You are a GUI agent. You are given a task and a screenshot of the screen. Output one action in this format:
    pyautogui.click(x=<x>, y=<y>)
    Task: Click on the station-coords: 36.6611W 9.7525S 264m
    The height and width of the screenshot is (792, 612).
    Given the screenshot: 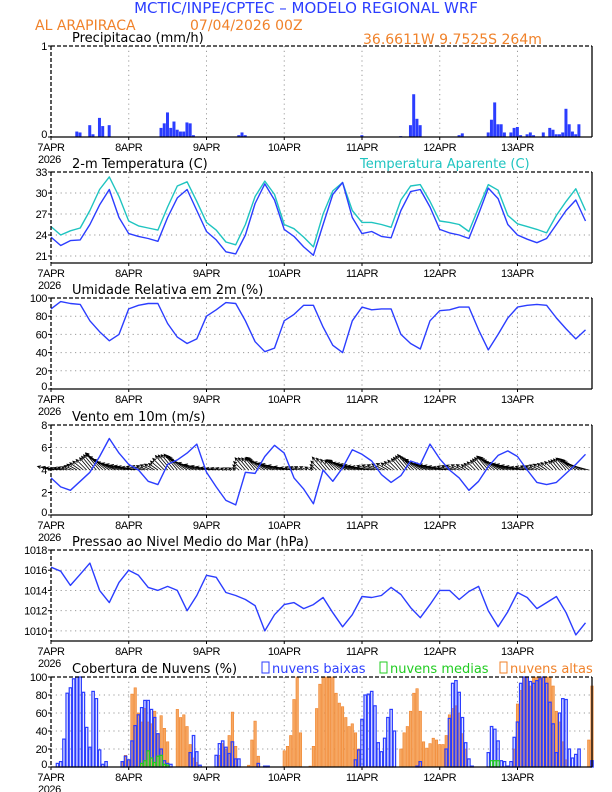 What is the action you would take?
    pyautogui.click(x=452, y=40)
    